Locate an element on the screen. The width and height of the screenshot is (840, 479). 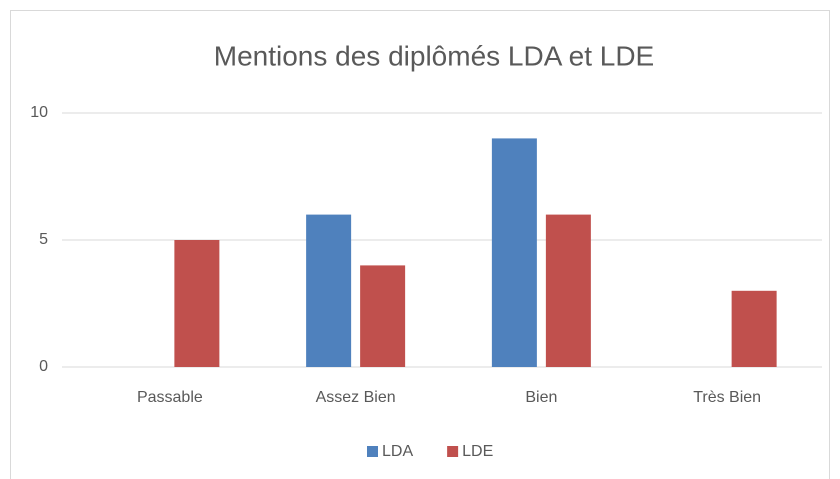
x-tick-label: Très Bien is located at coordinates (727, 397).